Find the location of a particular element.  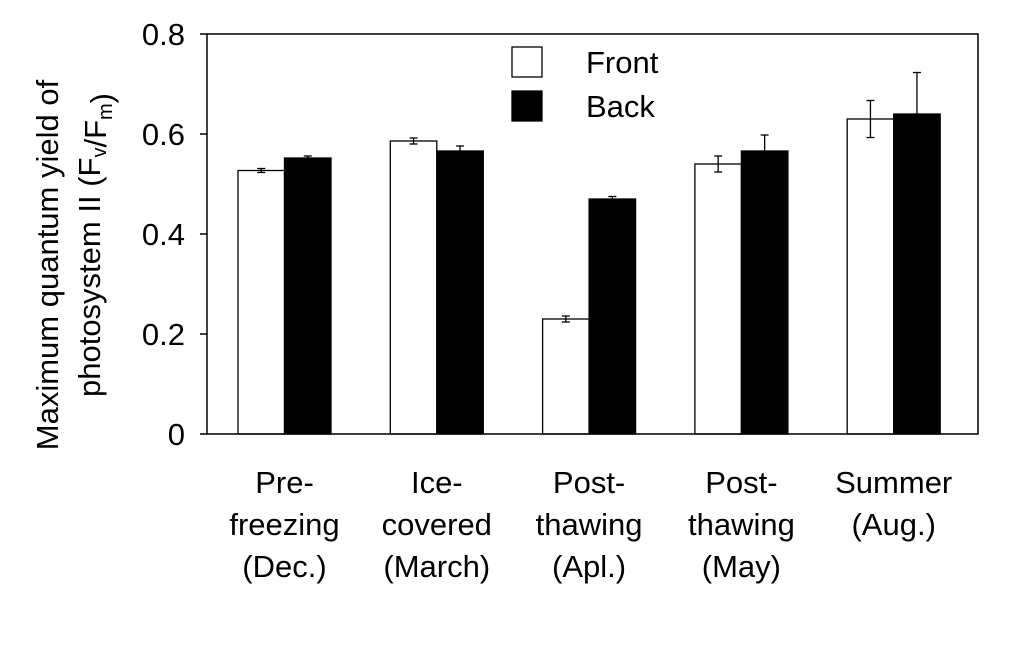

legend-swatch-front is located at coordinates (527, 62).